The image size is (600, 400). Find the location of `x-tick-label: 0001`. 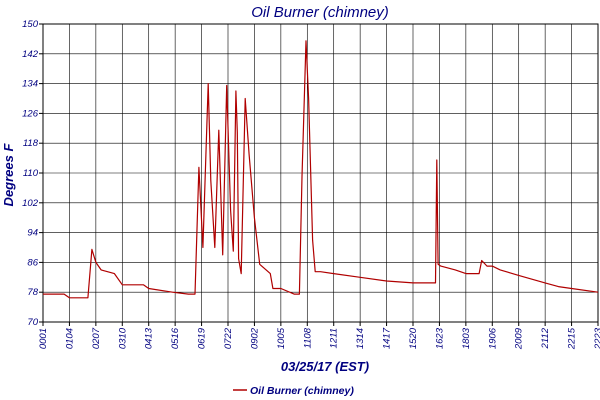

x-tick-label: 0001 is located at coordinates (43, 338).